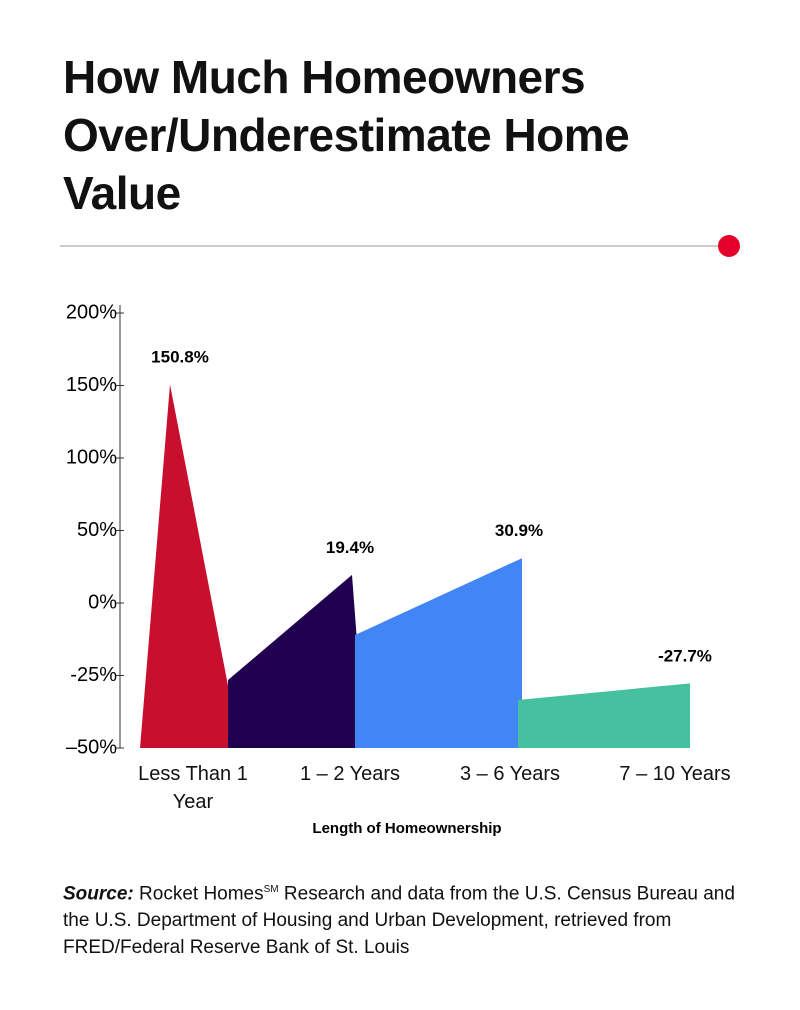 Image resolution: width=800 pixels, height=1010 pixels. Describe the element at coordinates (350, 774) in the screenshot. I see `x-tick-label: 1 – 2 Years` at that location.